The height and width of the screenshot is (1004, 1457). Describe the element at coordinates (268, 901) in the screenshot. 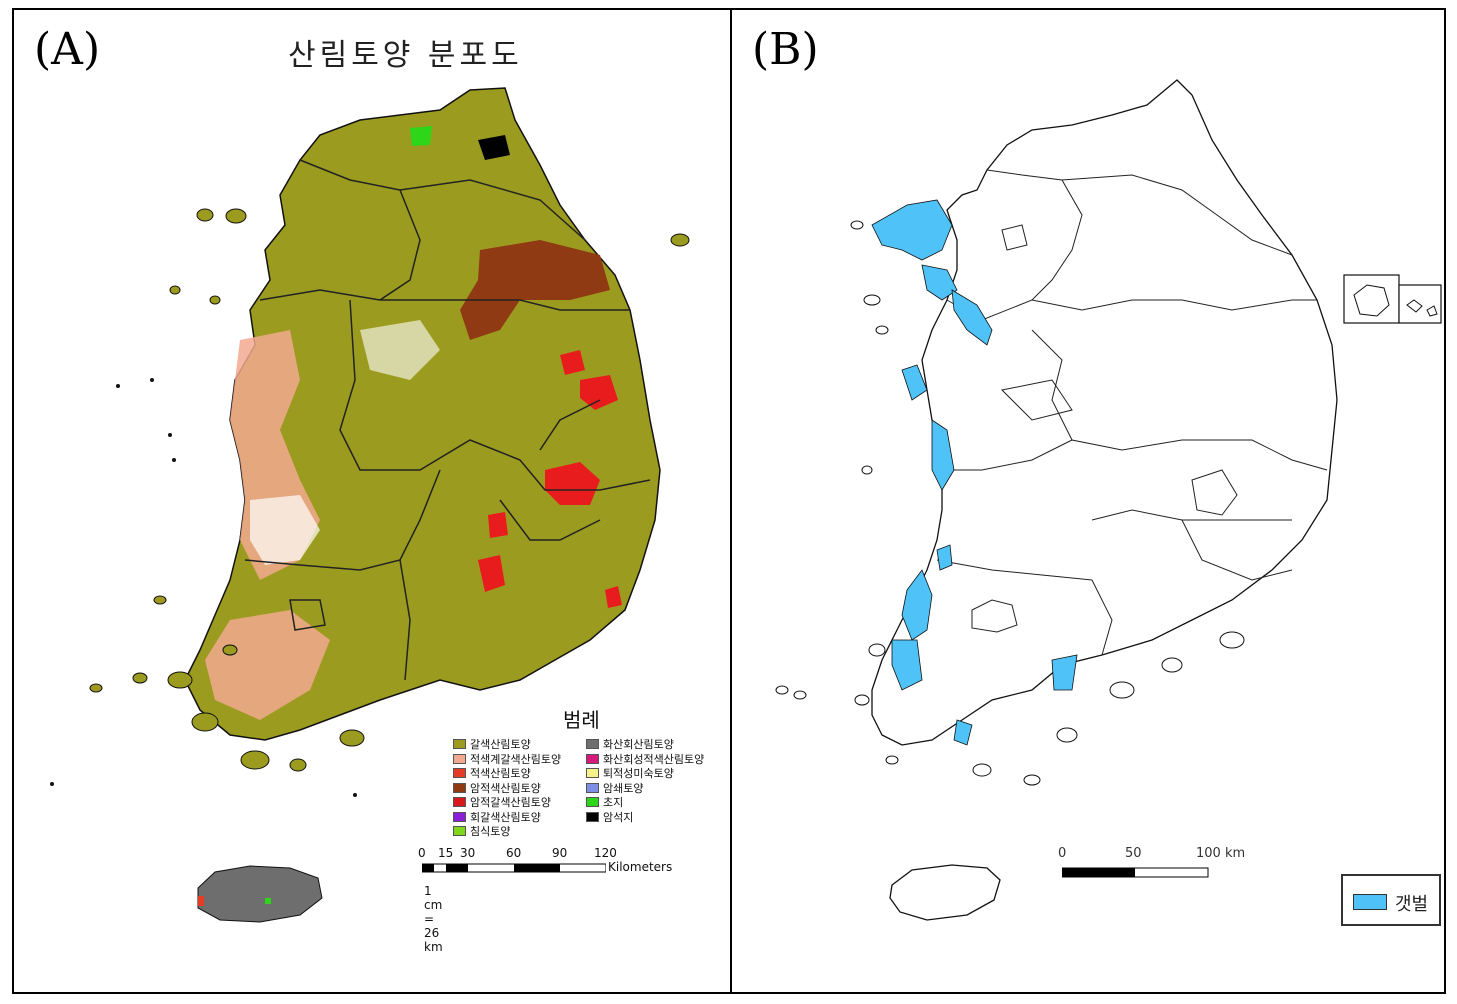

I see `jeju-grassland-patch` at that location.